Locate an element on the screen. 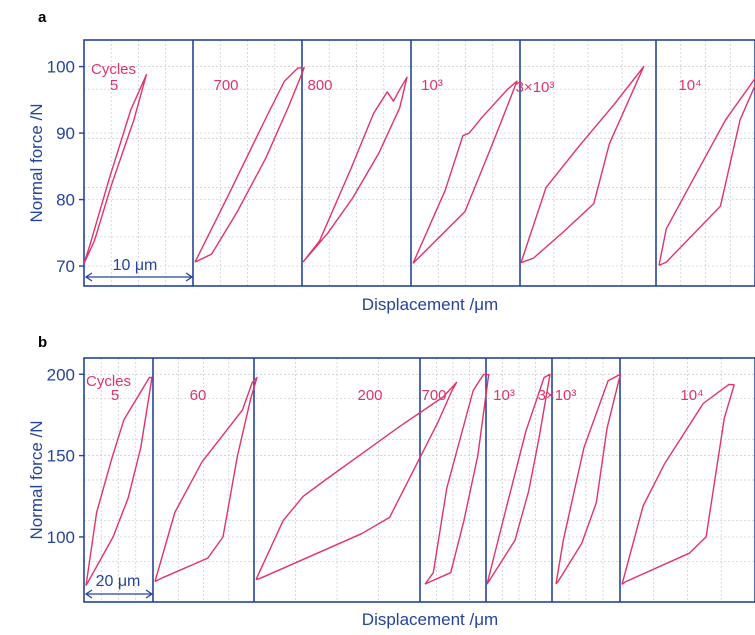  scale-bar-label: 10 μm is located at coordinates (135, 265).